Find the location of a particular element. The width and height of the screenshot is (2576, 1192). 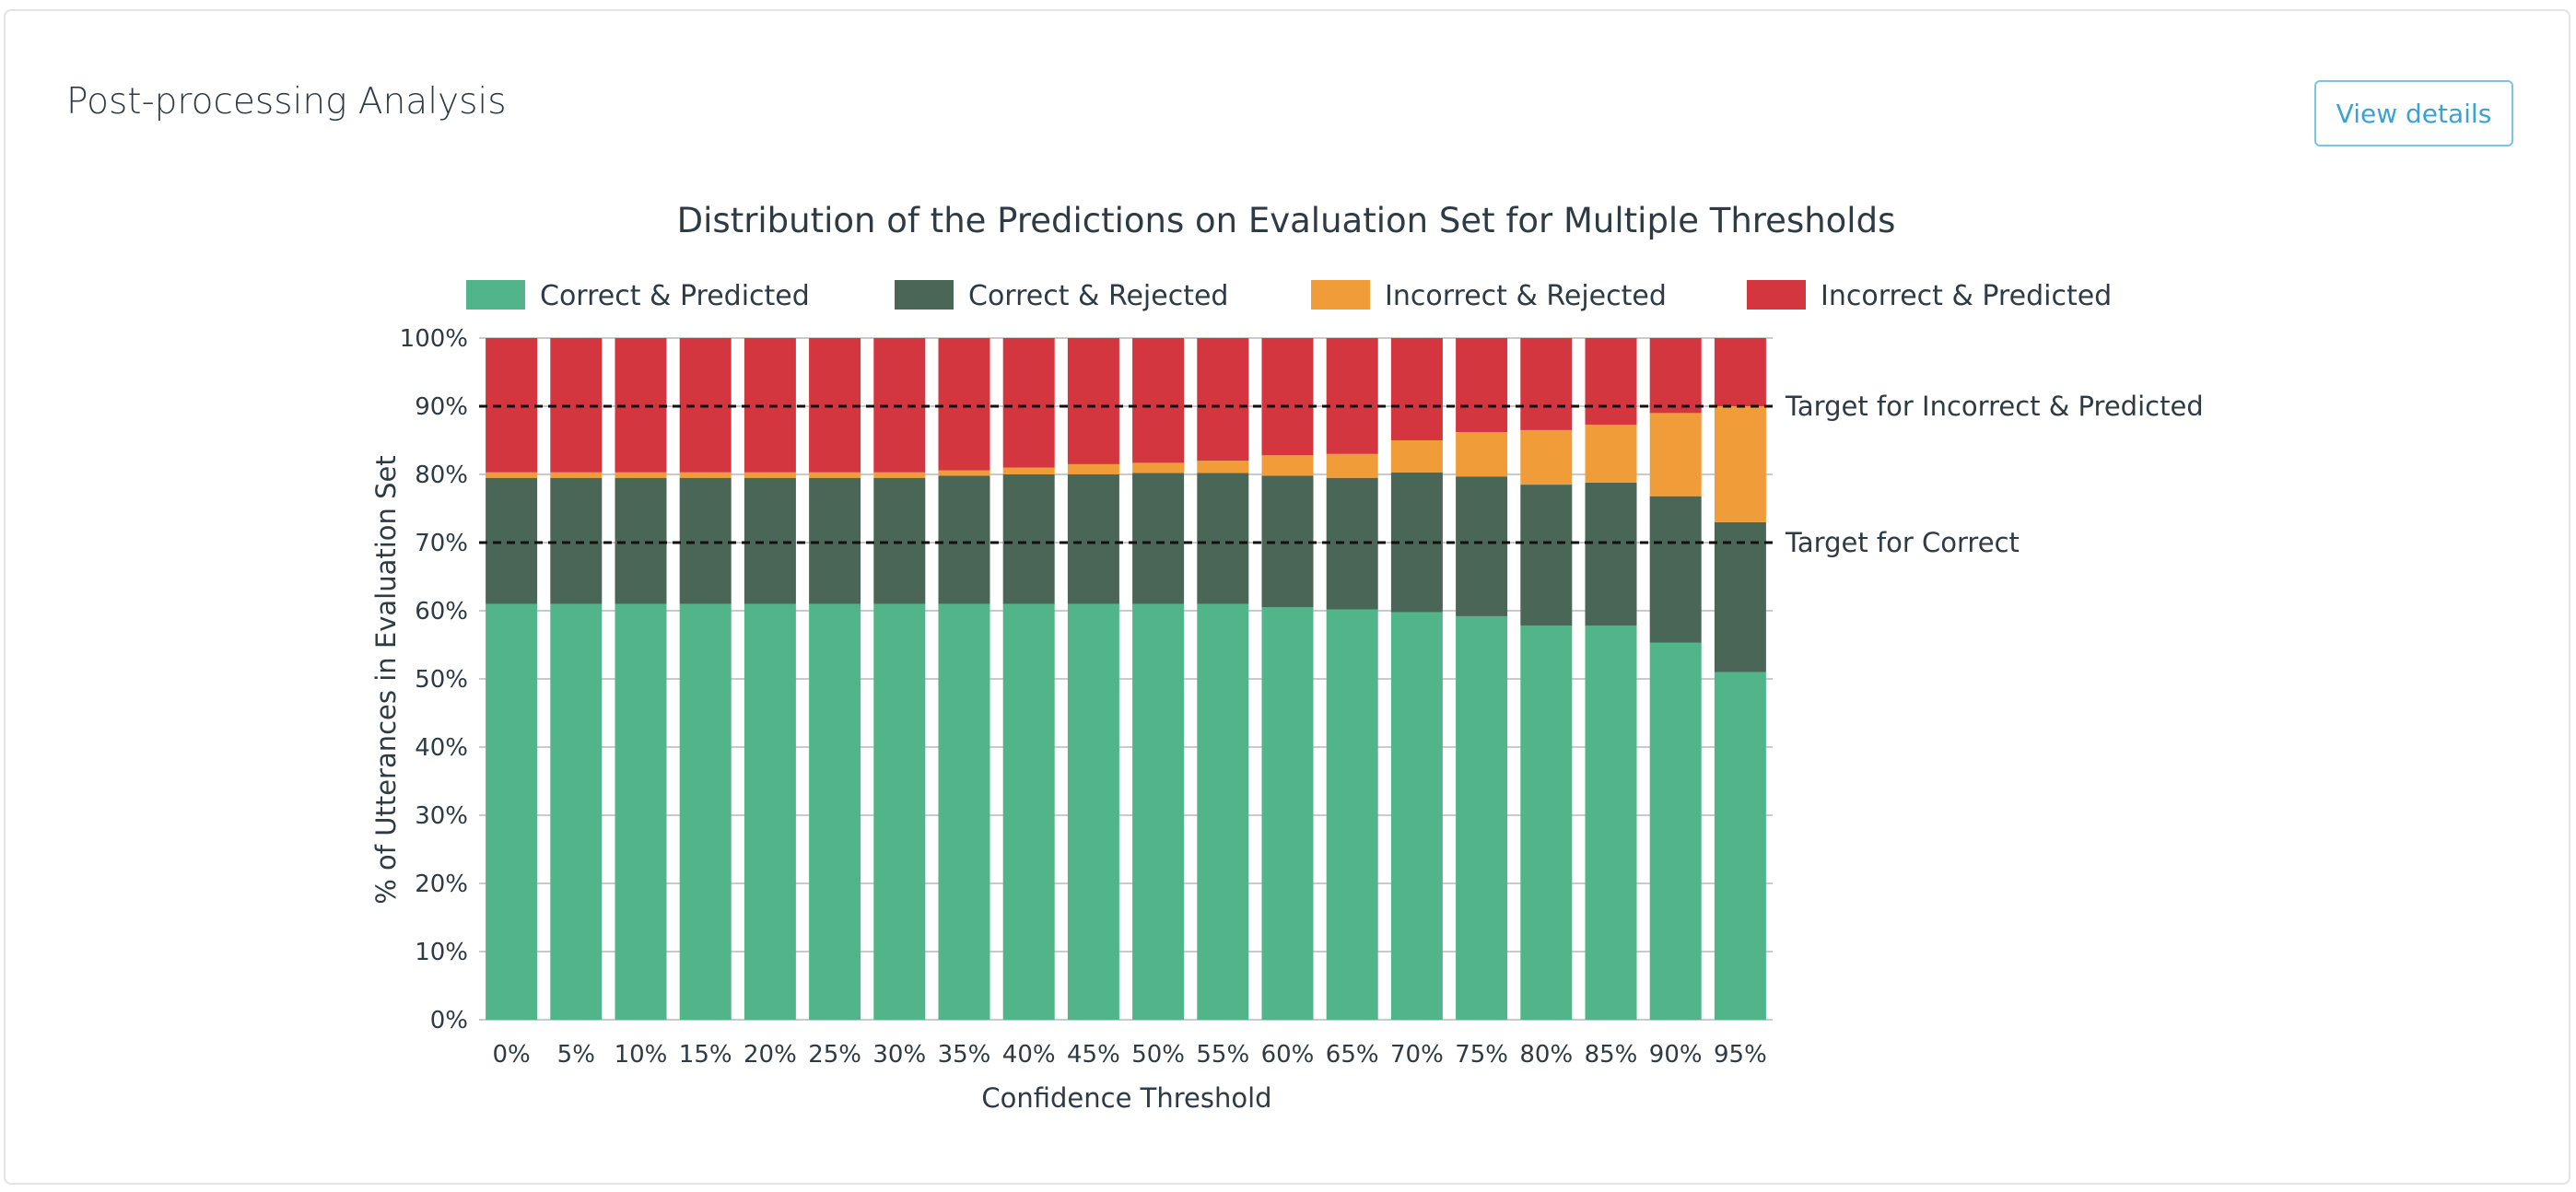

y-tick-label: 70% is located at coordinates (441, 543).